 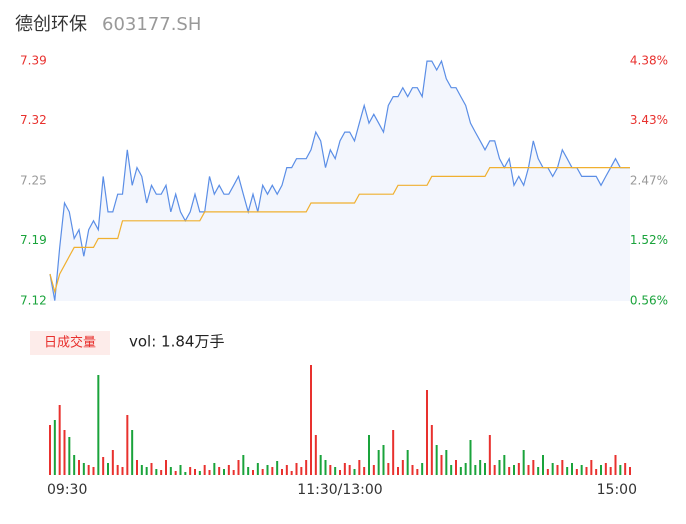 What do you see at coordinates (649, 301) in the screenshot?
I see `y2-tick-label: 0.56%` at bounding box center [649, 301].